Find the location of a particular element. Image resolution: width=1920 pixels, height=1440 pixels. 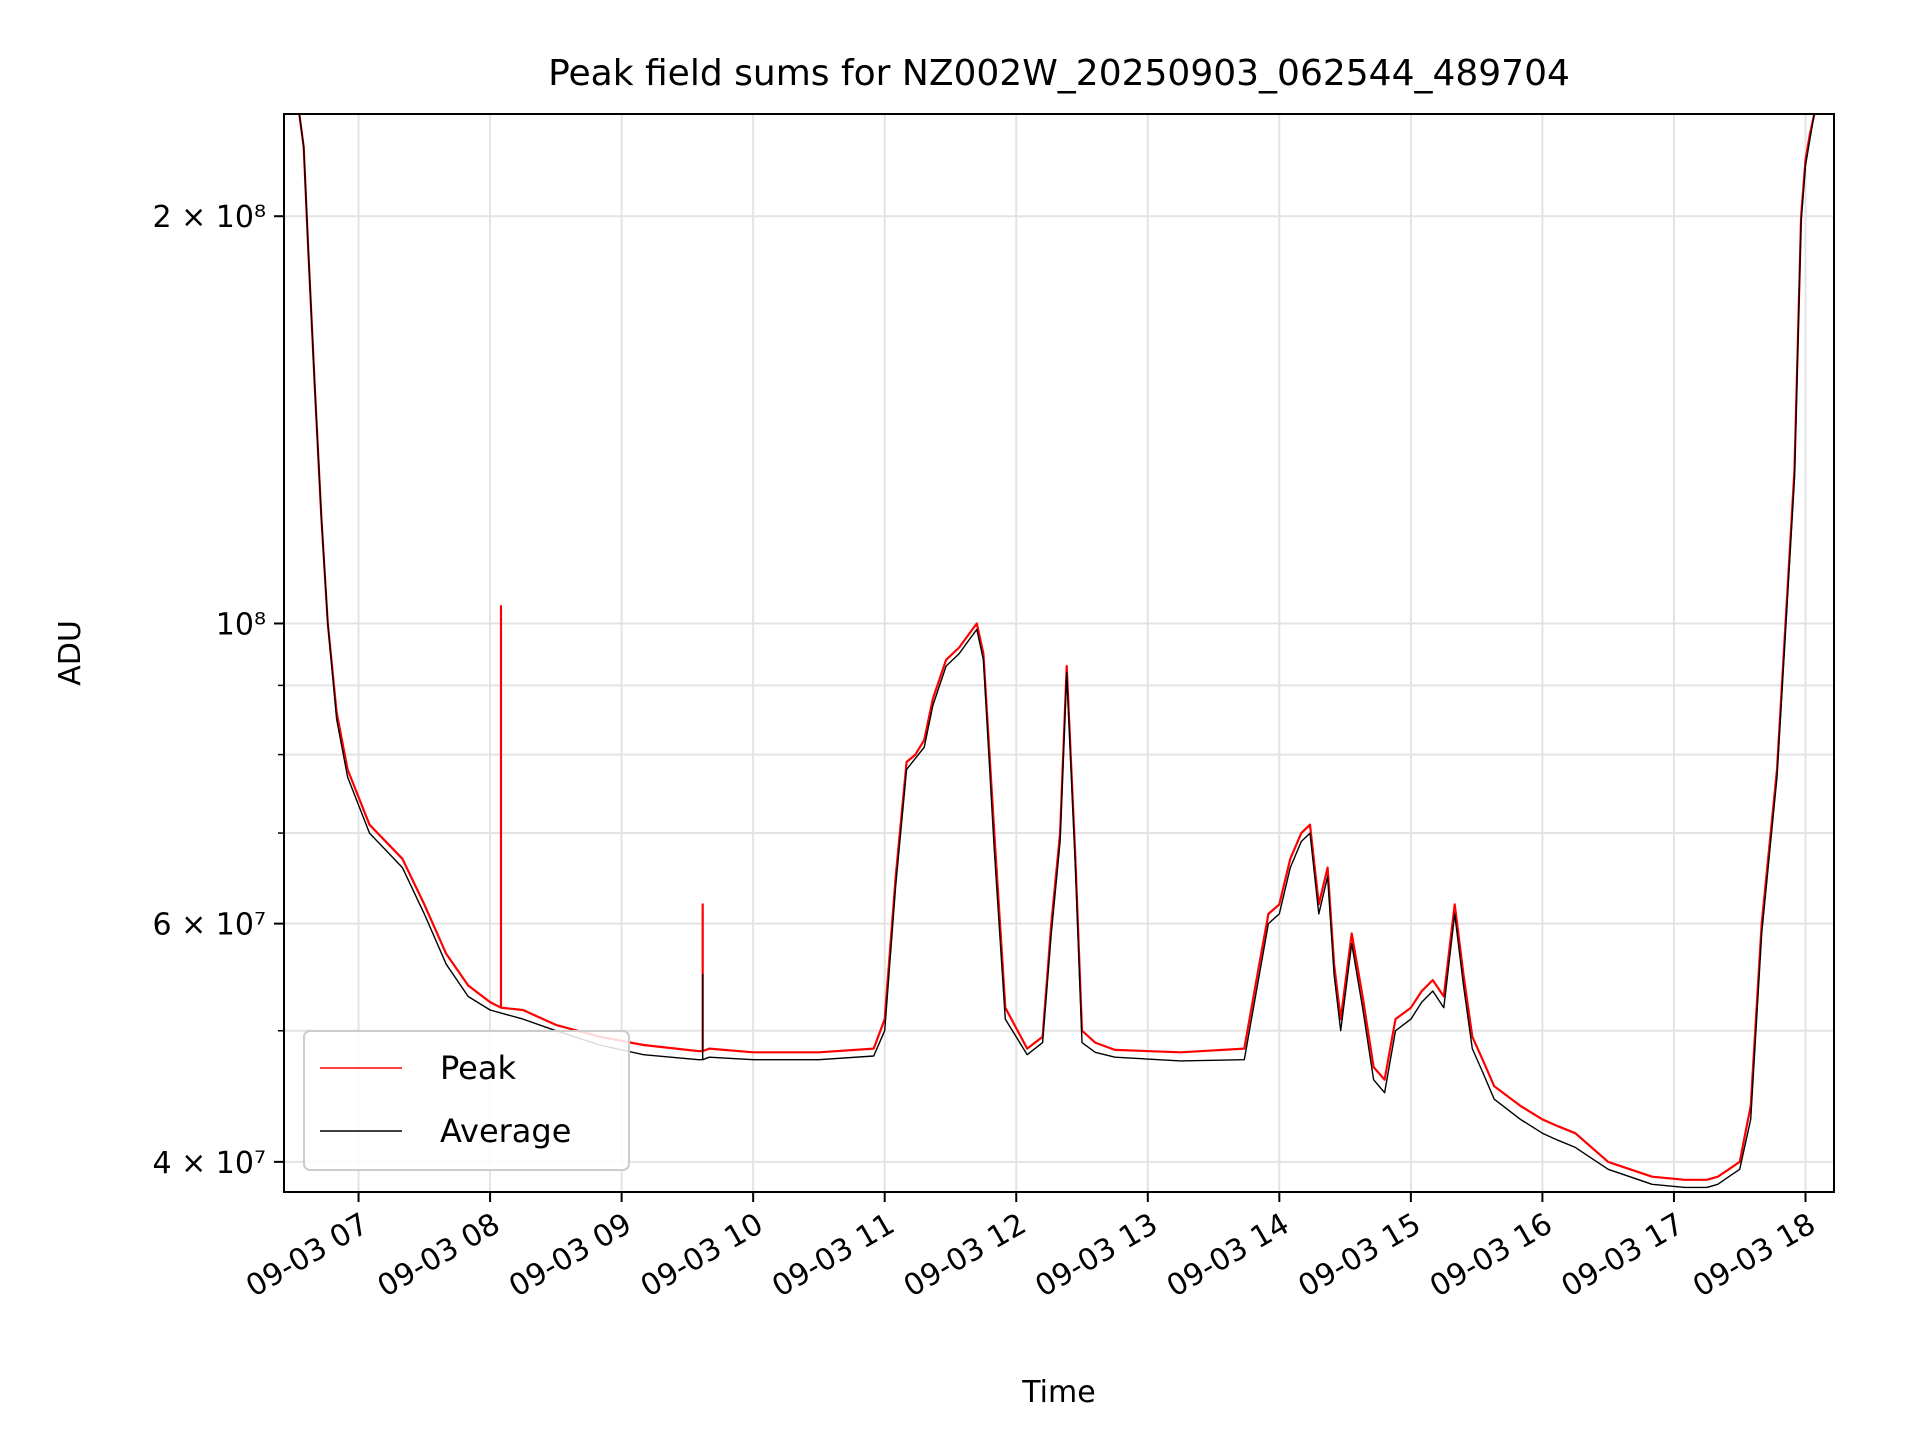

legend: Peak Average is located at coordinates (466, 1100).